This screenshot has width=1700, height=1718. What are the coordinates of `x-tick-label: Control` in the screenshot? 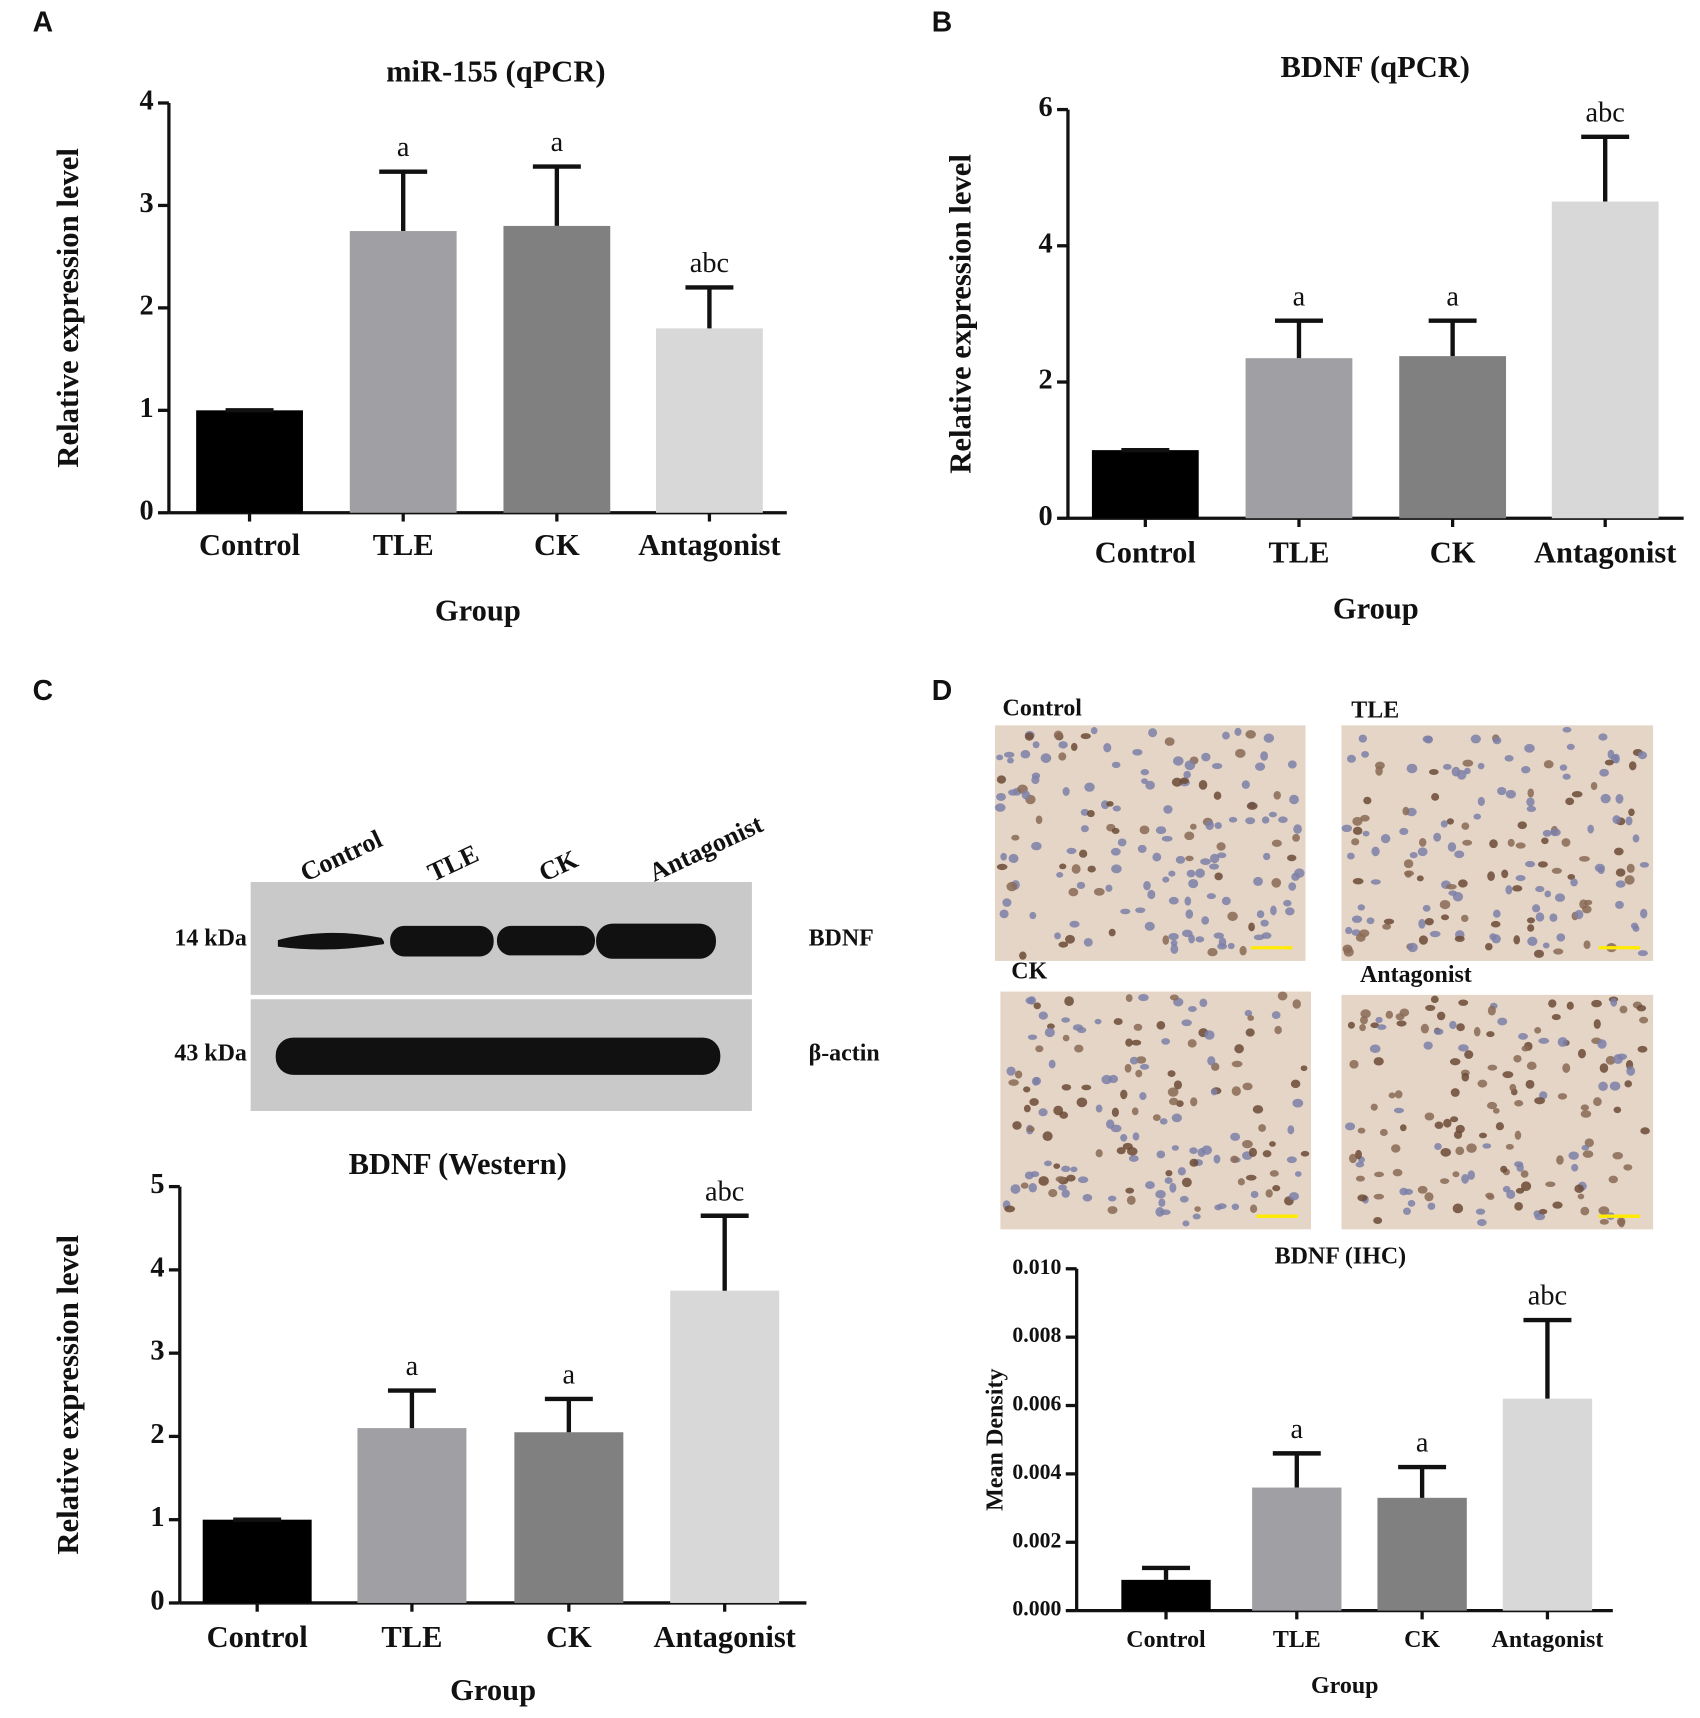 It's located at (1145, 552).